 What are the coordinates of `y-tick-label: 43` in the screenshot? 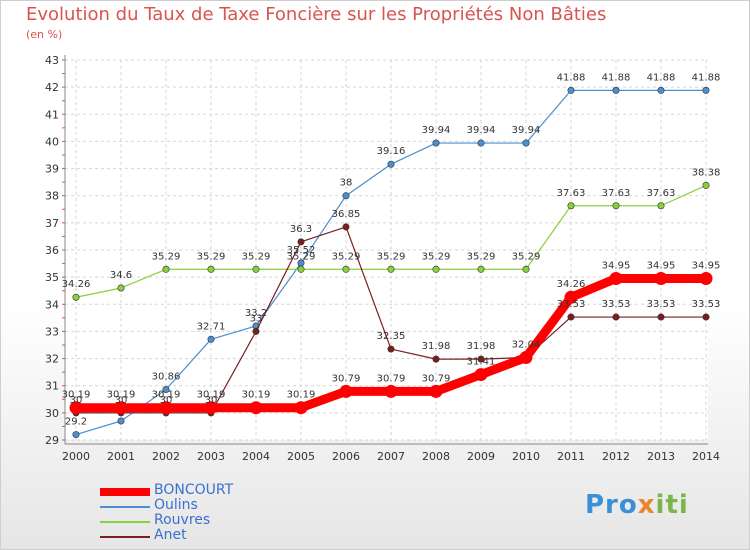 It's located at (52, 60).